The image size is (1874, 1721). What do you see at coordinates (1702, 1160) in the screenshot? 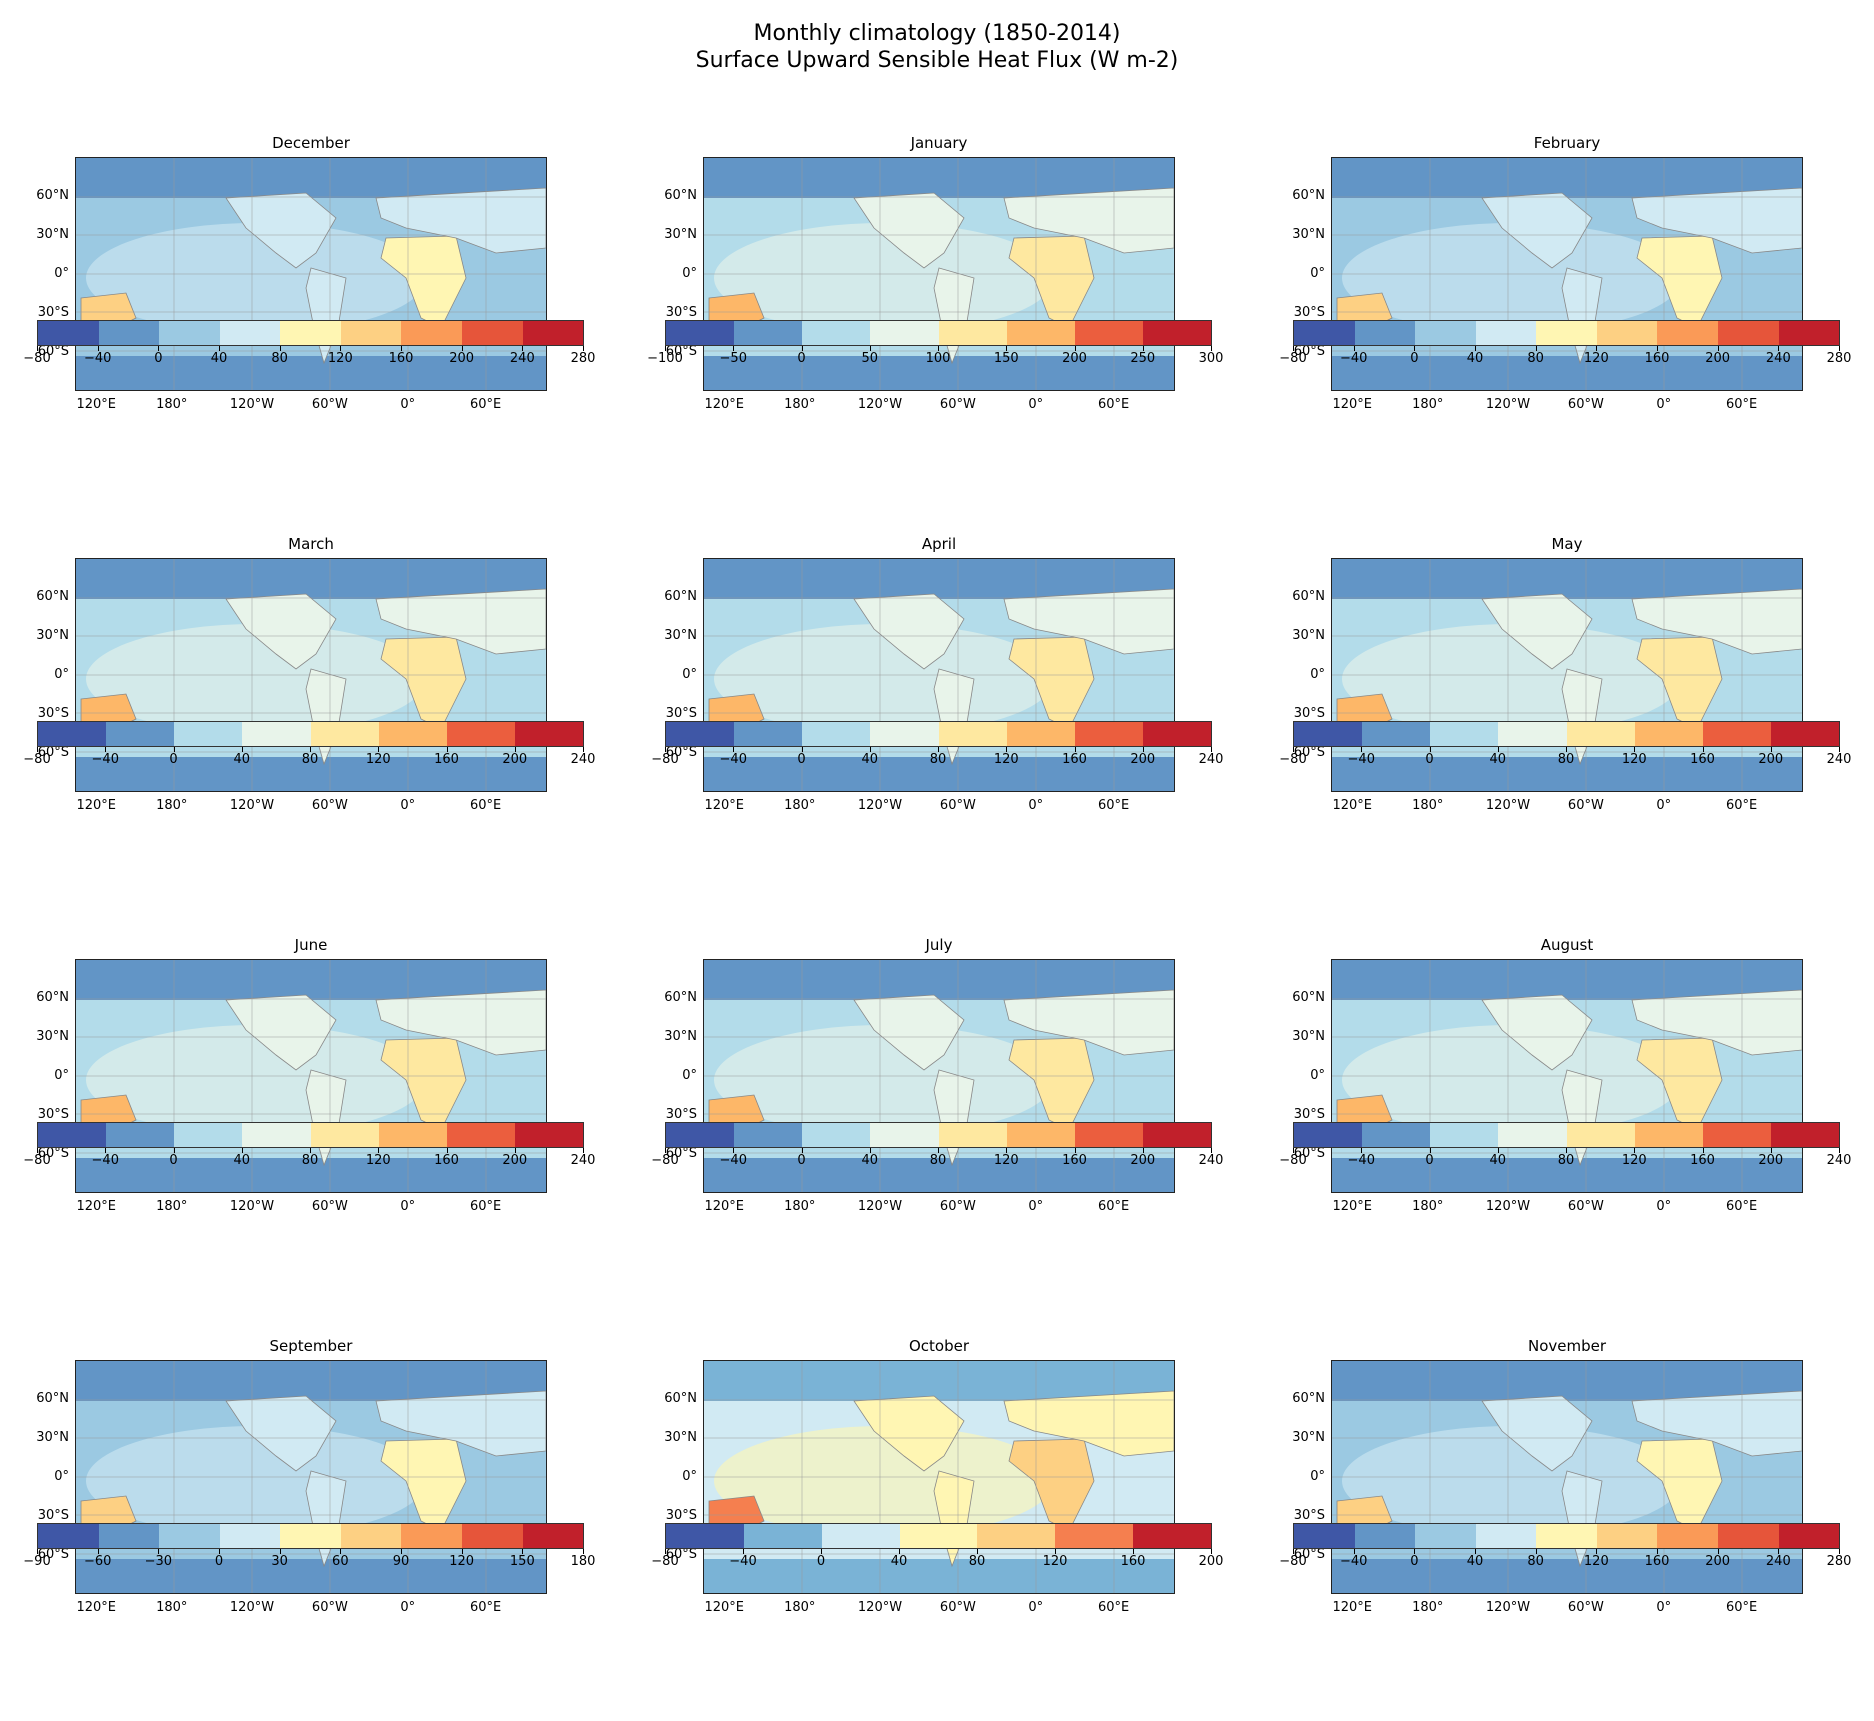
I see `colorbar-tick-label: 160` at bounding box center [1702, 1160].